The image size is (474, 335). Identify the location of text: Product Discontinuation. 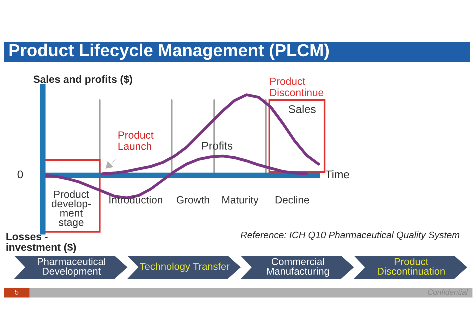
(411, 267).